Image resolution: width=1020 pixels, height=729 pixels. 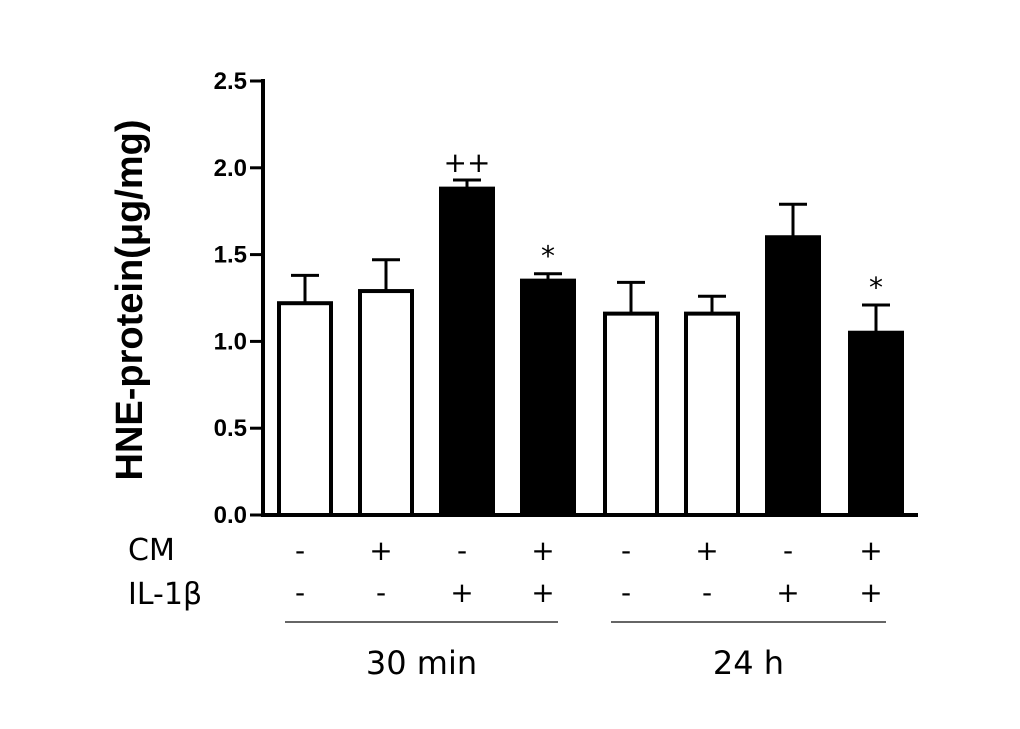 I want to click on y-tick-label: 2.0, so click(x=230, y=168).